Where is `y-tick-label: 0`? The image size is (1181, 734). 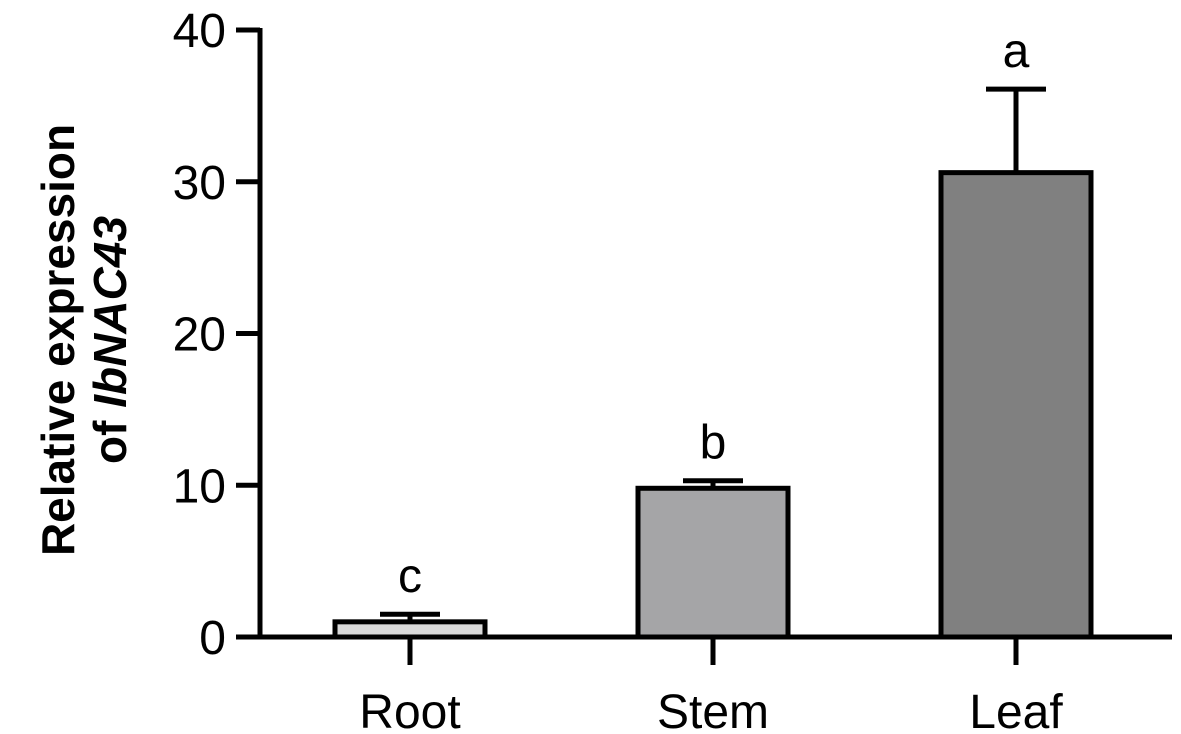 y-tick-label: 0 is located at coordinates (212, 638).